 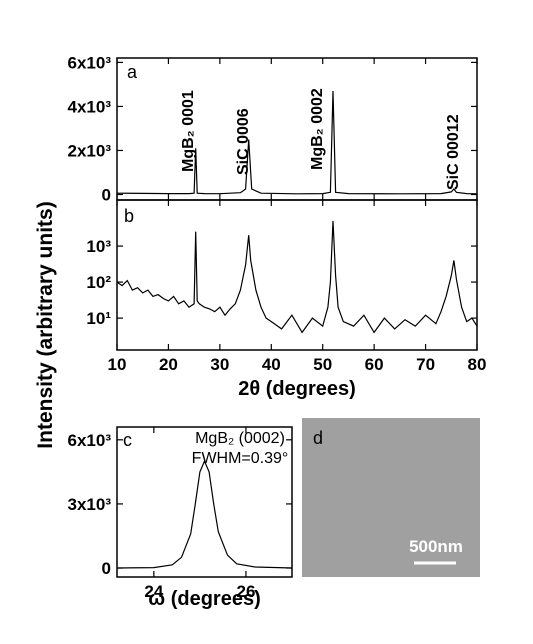 I want to click on peak-label: MgB₂ 0001, so click(x=188, y=131).